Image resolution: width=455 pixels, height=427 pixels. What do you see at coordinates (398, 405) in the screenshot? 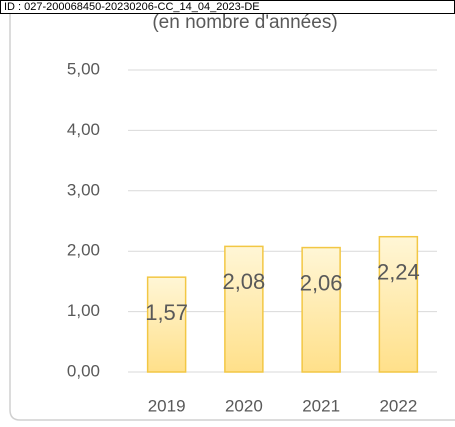
I see `x-tick-label: 2022` at bounding box center [398, 405].